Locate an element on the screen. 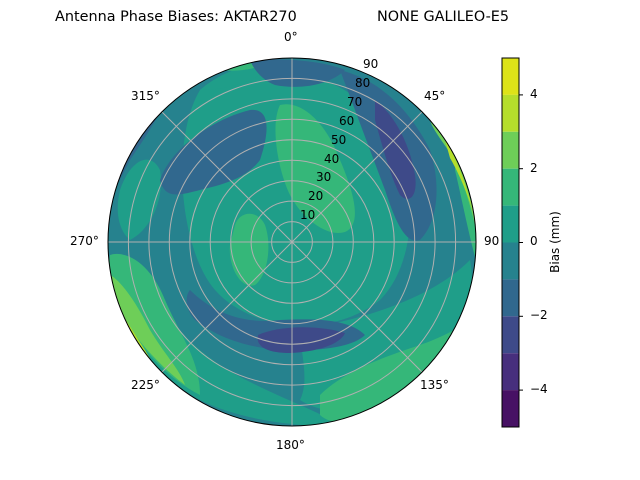 The image size is (640, 480). angle-label-45: 45° is located at coordinates (435, 96).